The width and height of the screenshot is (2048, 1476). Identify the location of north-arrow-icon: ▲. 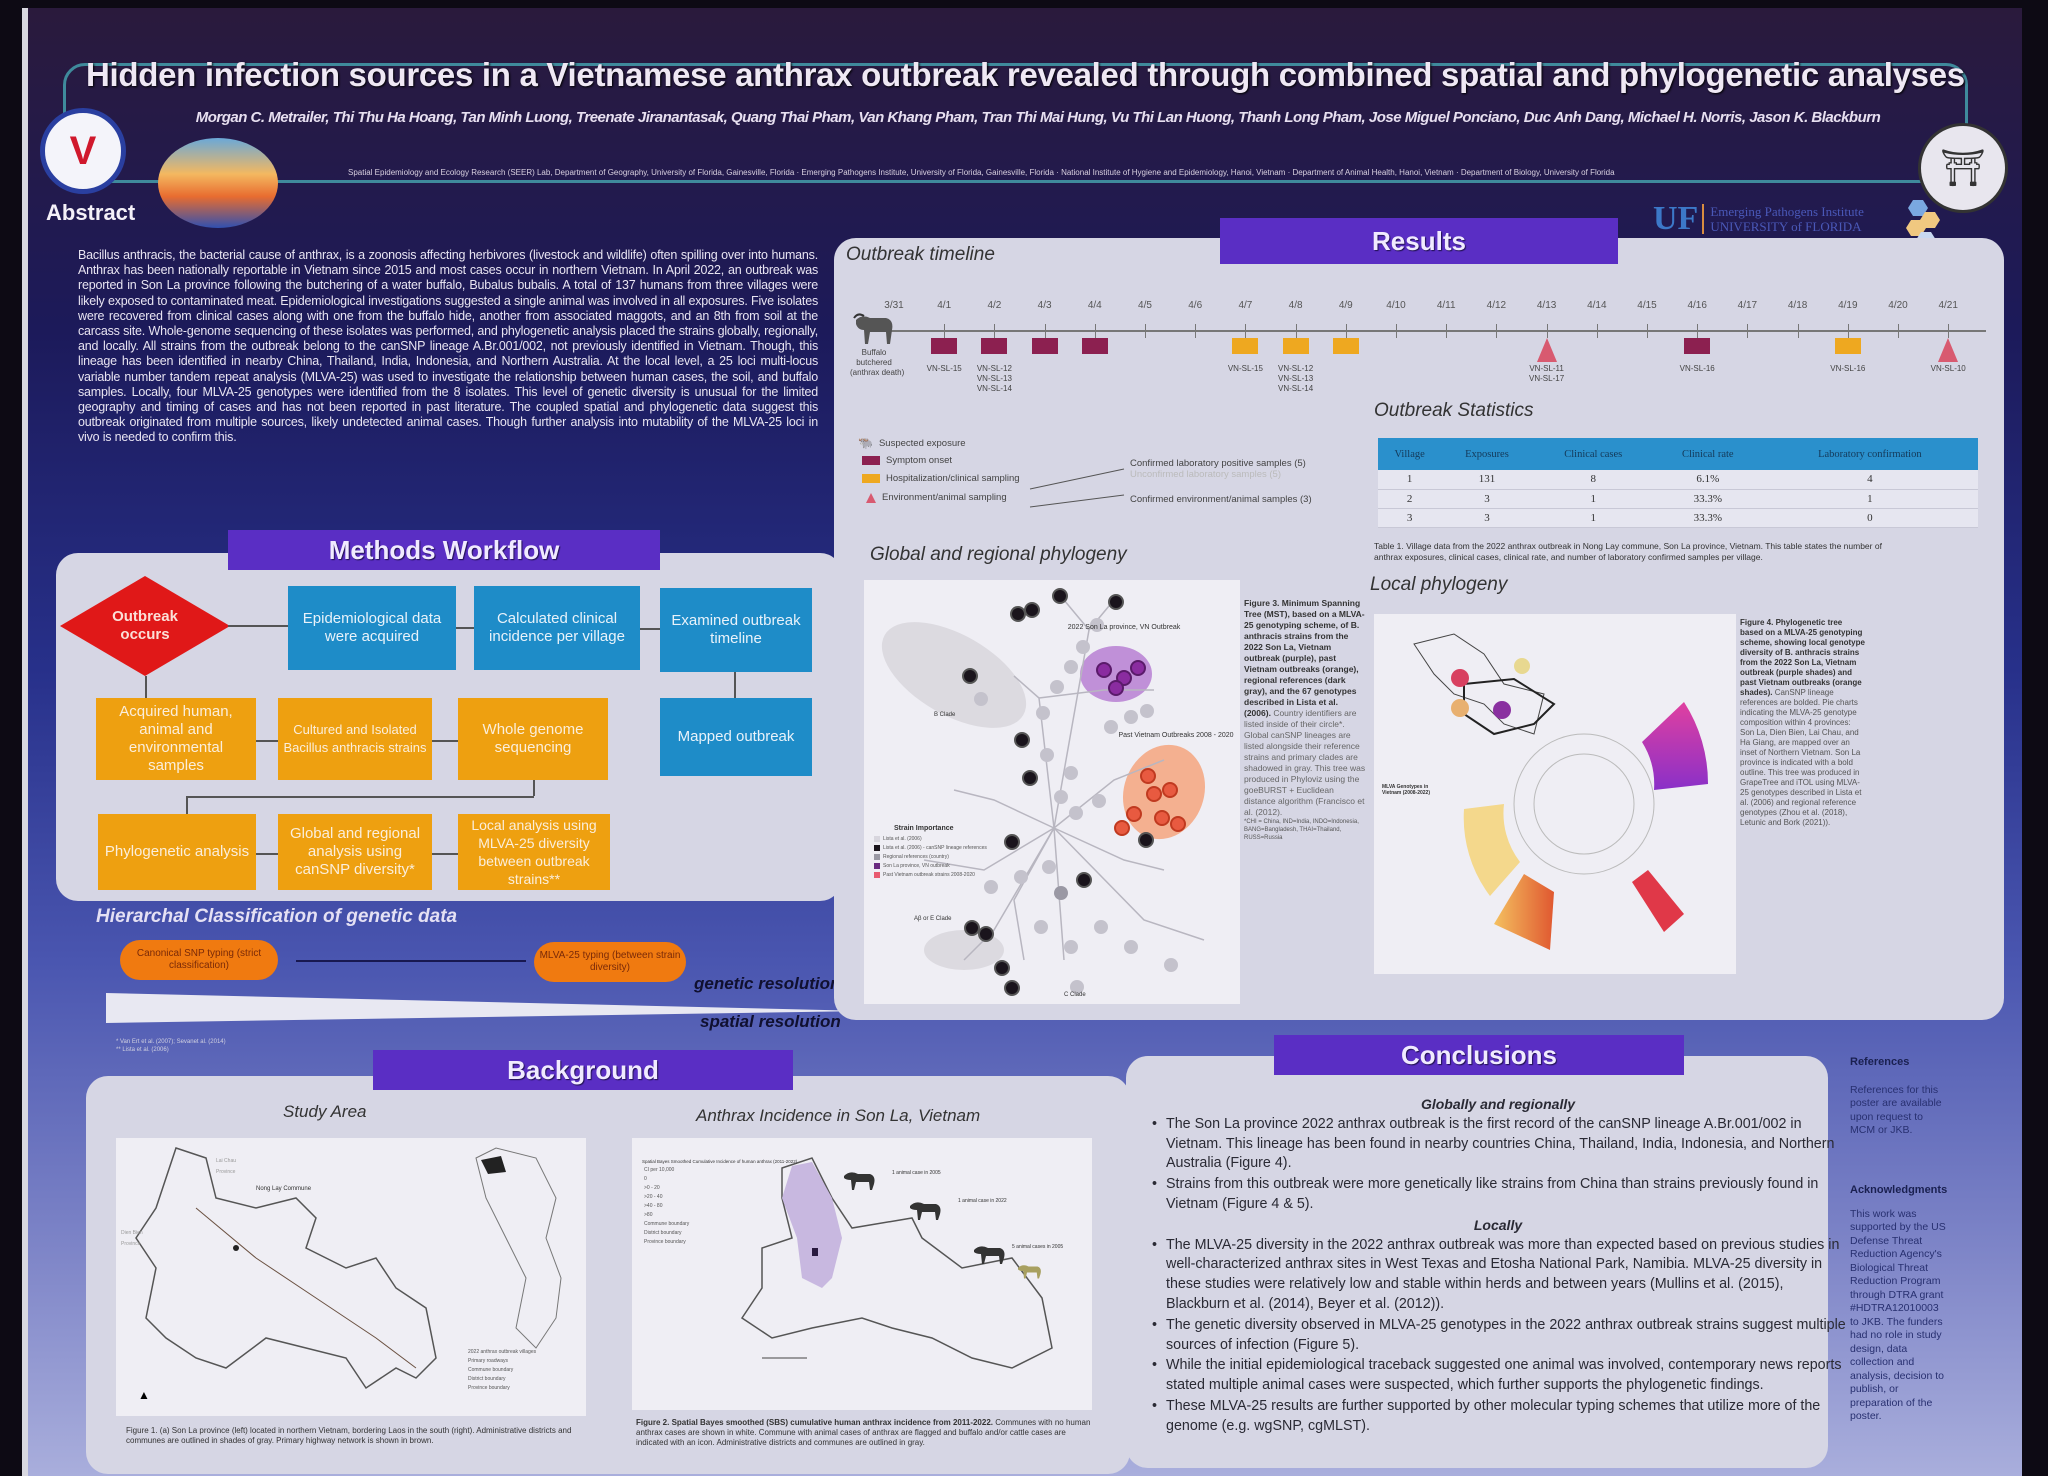
(144, 1395).